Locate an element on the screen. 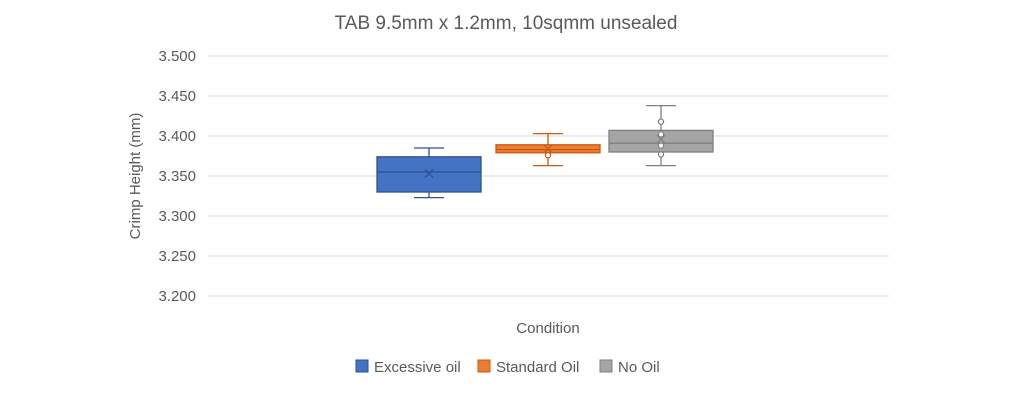  chart-title: TAB 9.5mm x 1.2mm, 10sqmm unsealed is located at coordinates (506, 23).